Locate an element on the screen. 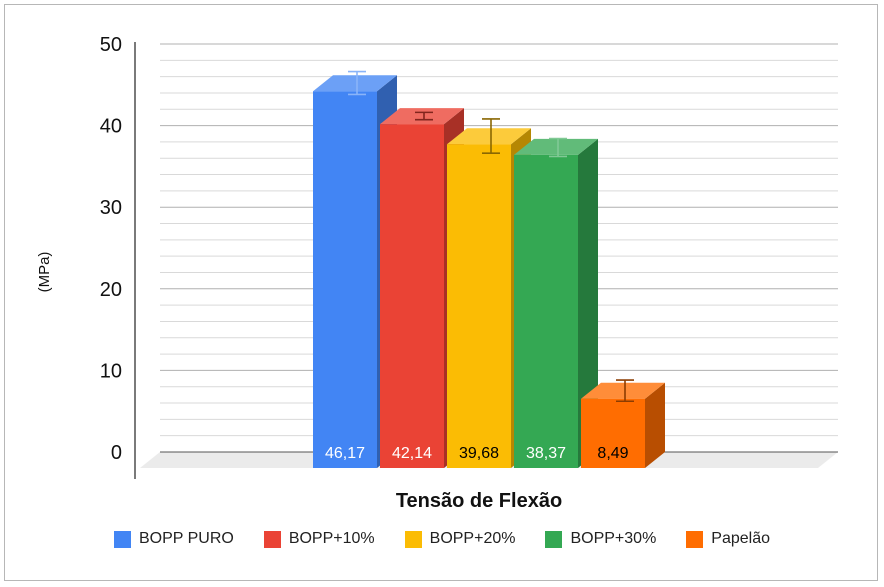 The image size is (884, 587). legend-item: BOPP+30% is located at coordinates (600, 539).